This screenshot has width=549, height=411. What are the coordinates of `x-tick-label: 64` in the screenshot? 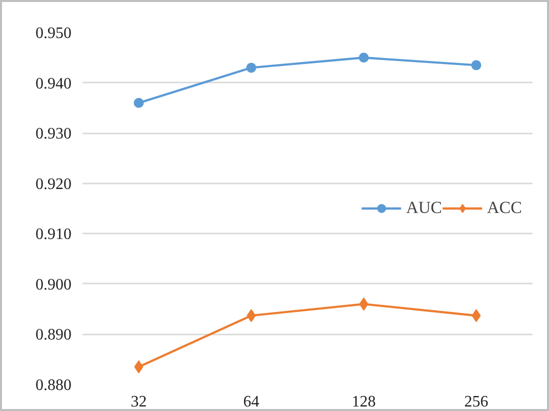 It's located at (251, 402).